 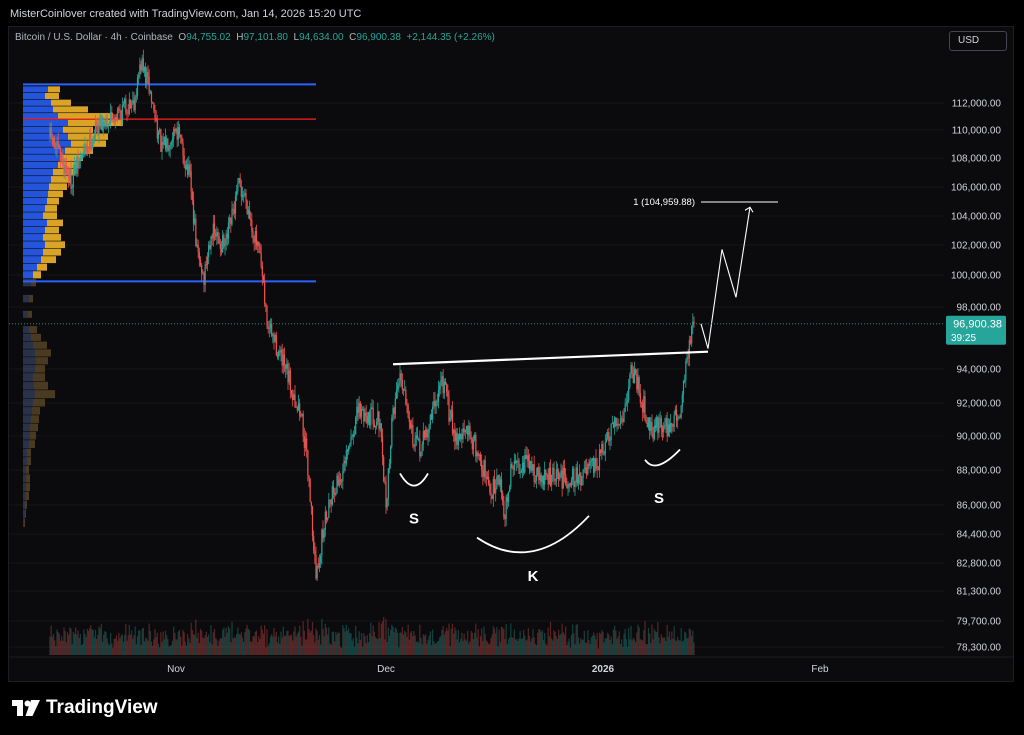 What do you see at coordinates (208, 37) in the screenshot?
I see `legend-open: 94,755.02` at bounding box center [208, 37].